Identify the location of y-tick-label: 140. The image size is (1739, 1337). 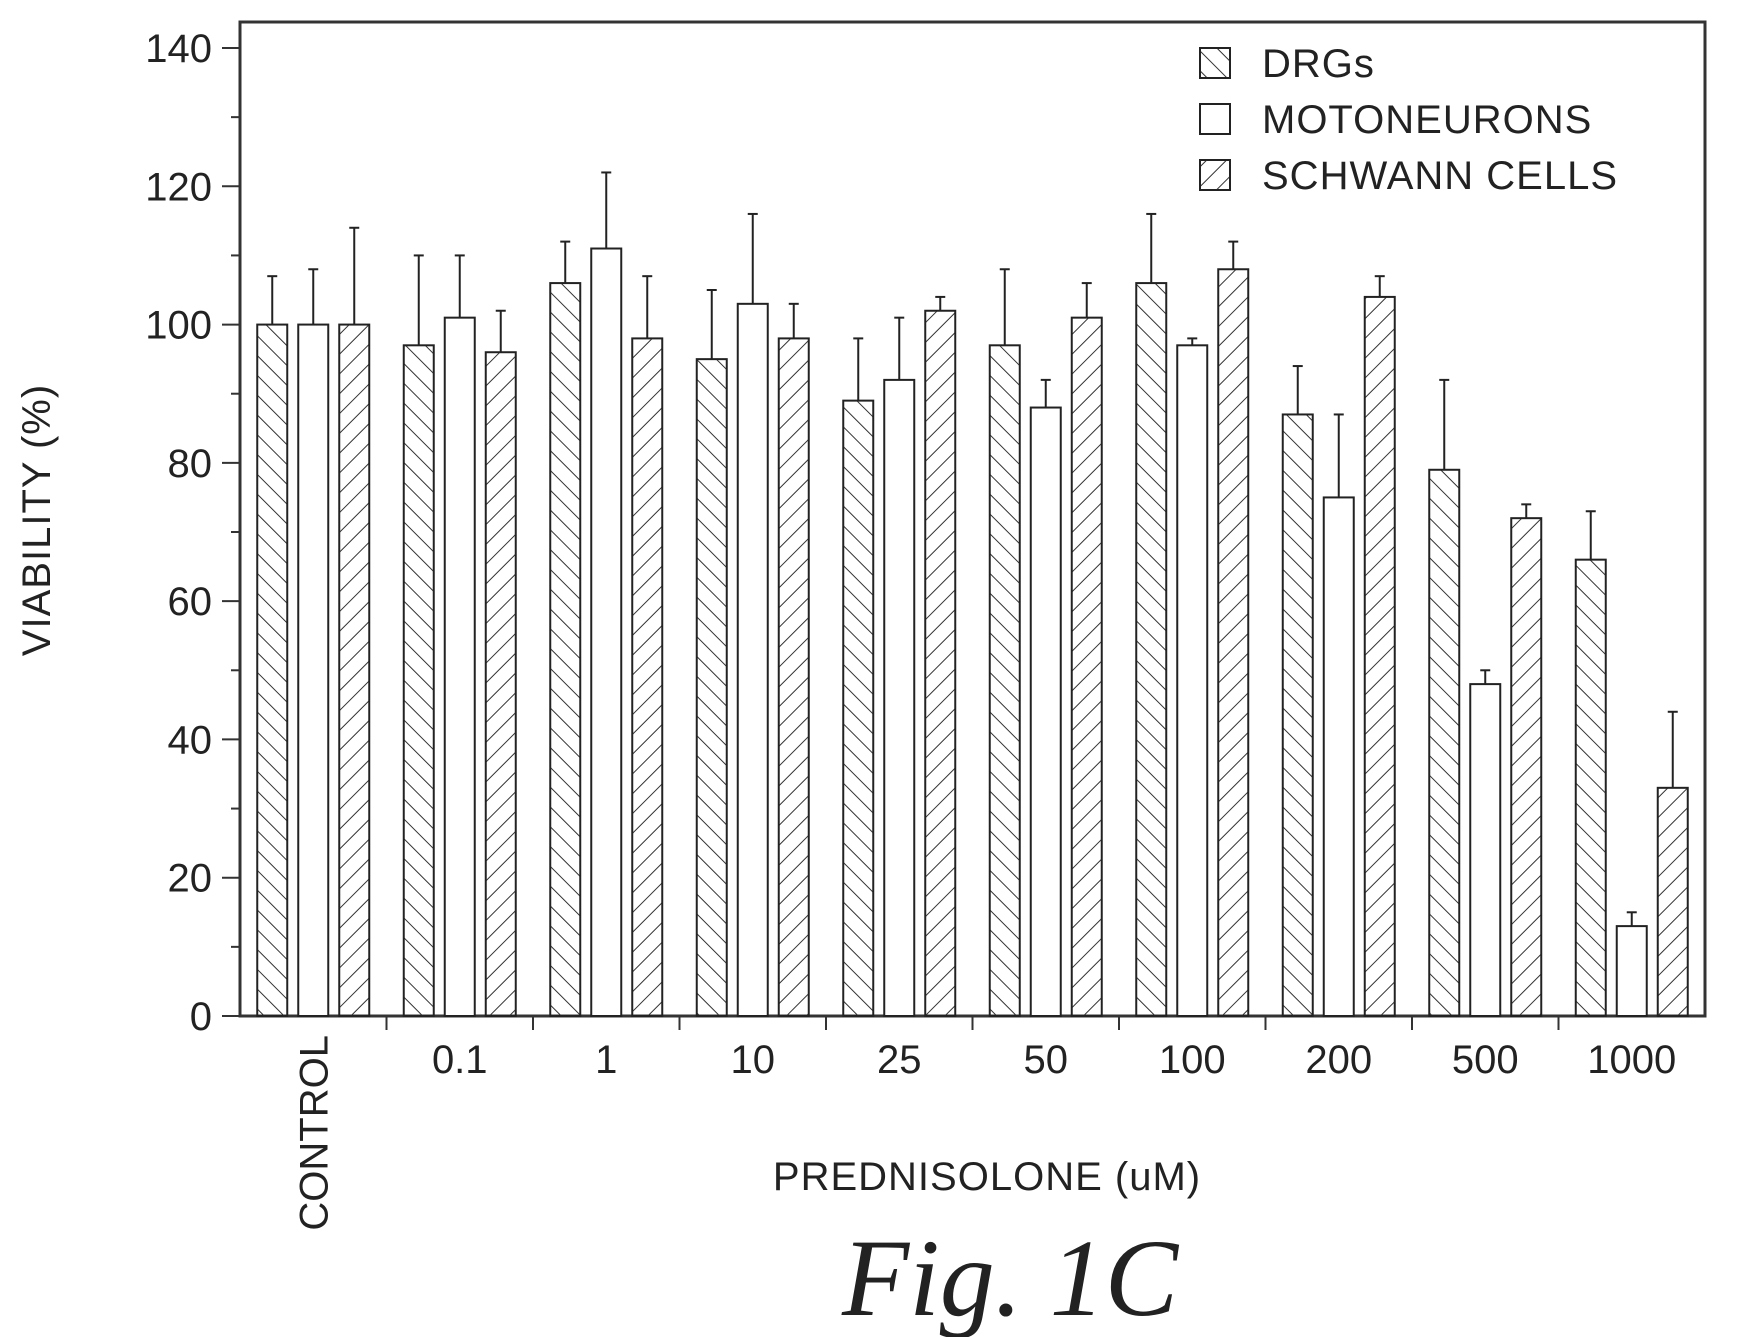
(178, 49).